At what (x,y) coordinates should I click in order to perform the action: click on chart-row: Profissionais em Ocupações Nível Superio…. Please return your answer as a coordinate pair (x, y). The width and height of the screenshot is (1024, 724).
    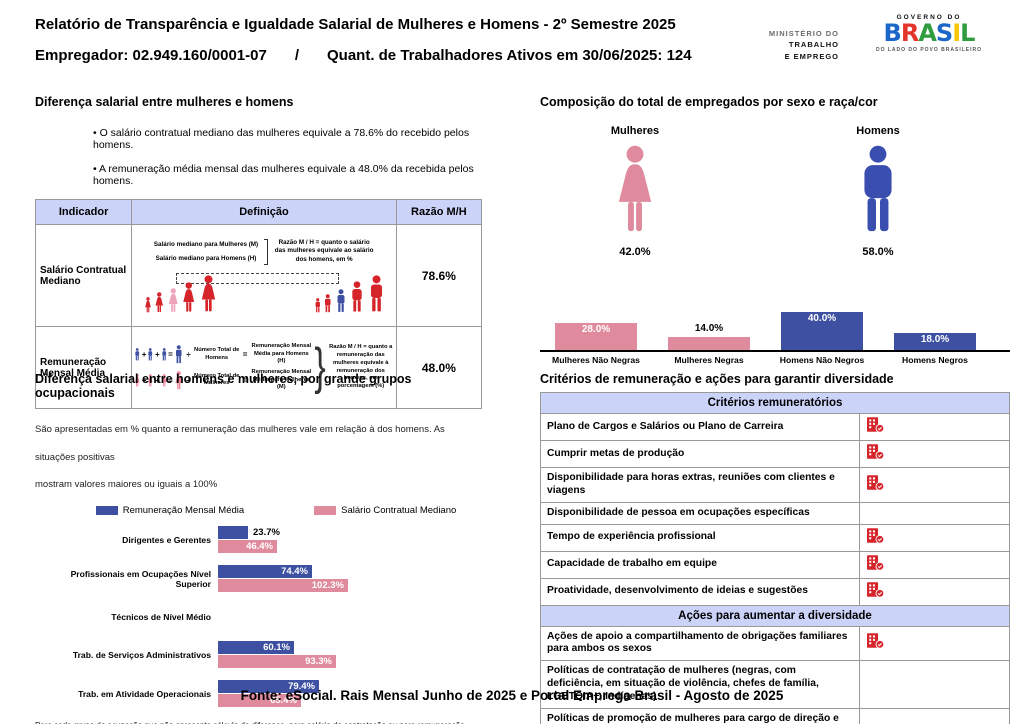
    Looking at the image, I should click on (261, 578).